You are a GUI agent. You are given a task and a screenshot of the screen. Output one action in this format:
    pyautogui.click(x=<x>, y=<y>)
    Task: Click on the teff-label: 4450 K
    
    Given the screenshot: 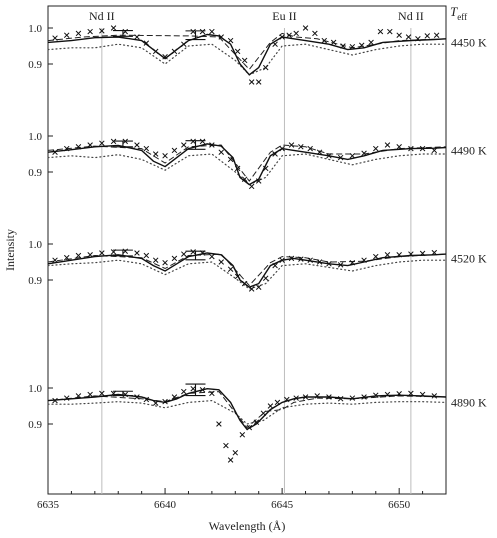 What is the action you would take?
    pyautogui.click(x=469, y=42)
    